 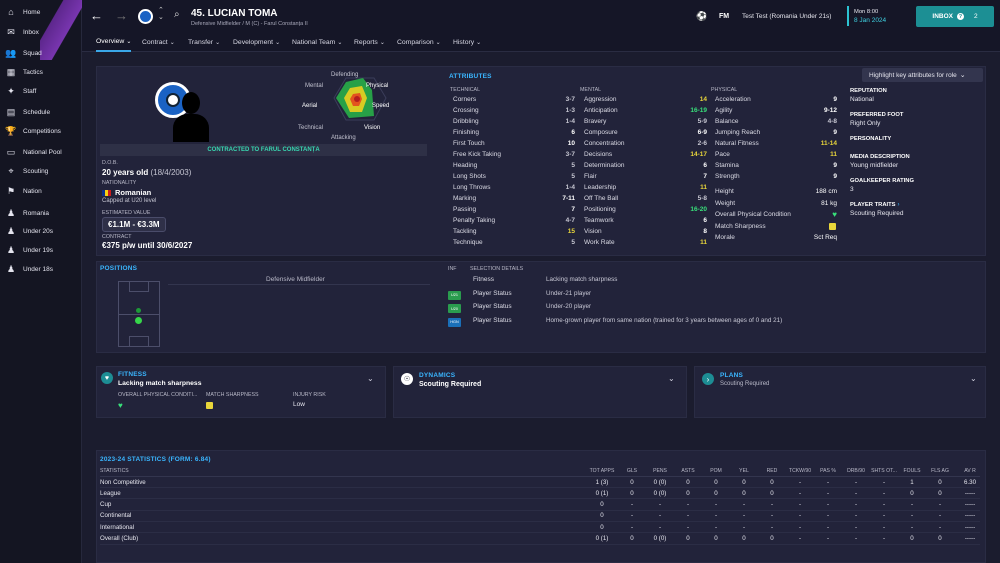 I want to click on stats-column-header: YEL, so click(x=744, y=471).